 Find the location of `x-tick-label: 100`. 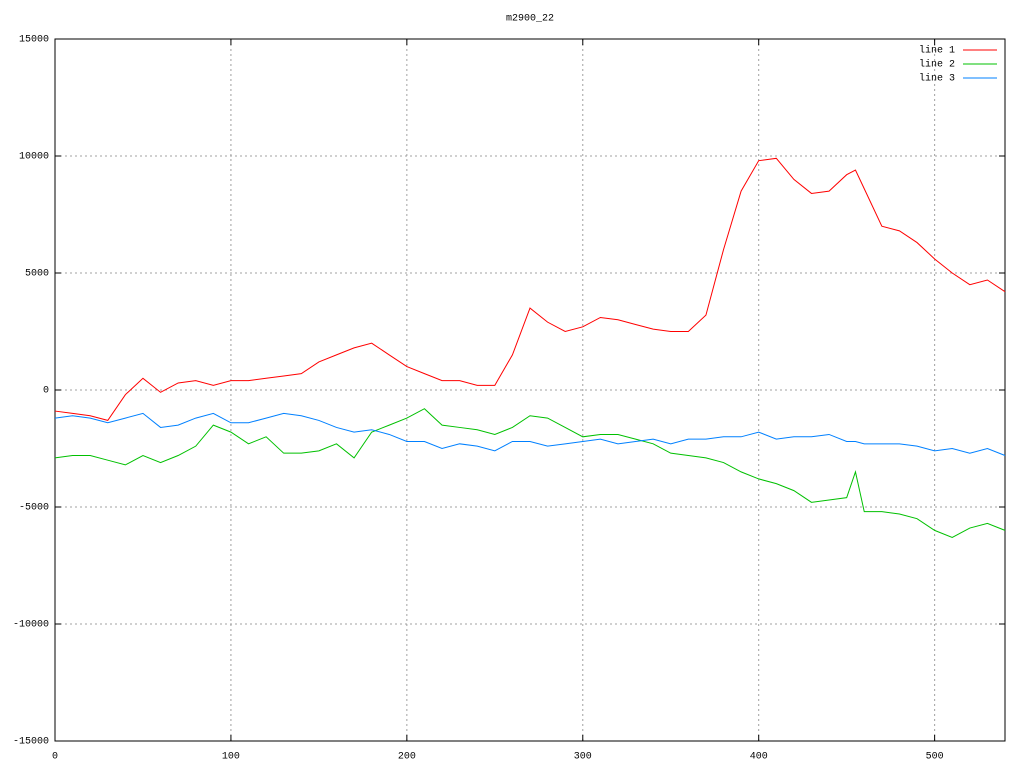

x-tick-label: 100 is located at coordinates (231, 757).